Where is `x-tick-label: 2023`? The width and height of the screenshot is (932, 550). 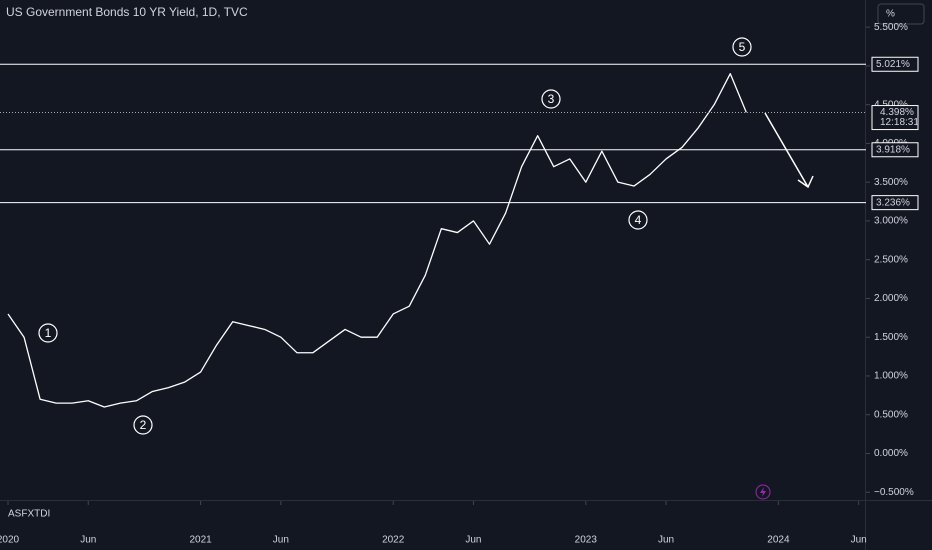
x-tick-label: 2023 is located at coordinates (586, 540).